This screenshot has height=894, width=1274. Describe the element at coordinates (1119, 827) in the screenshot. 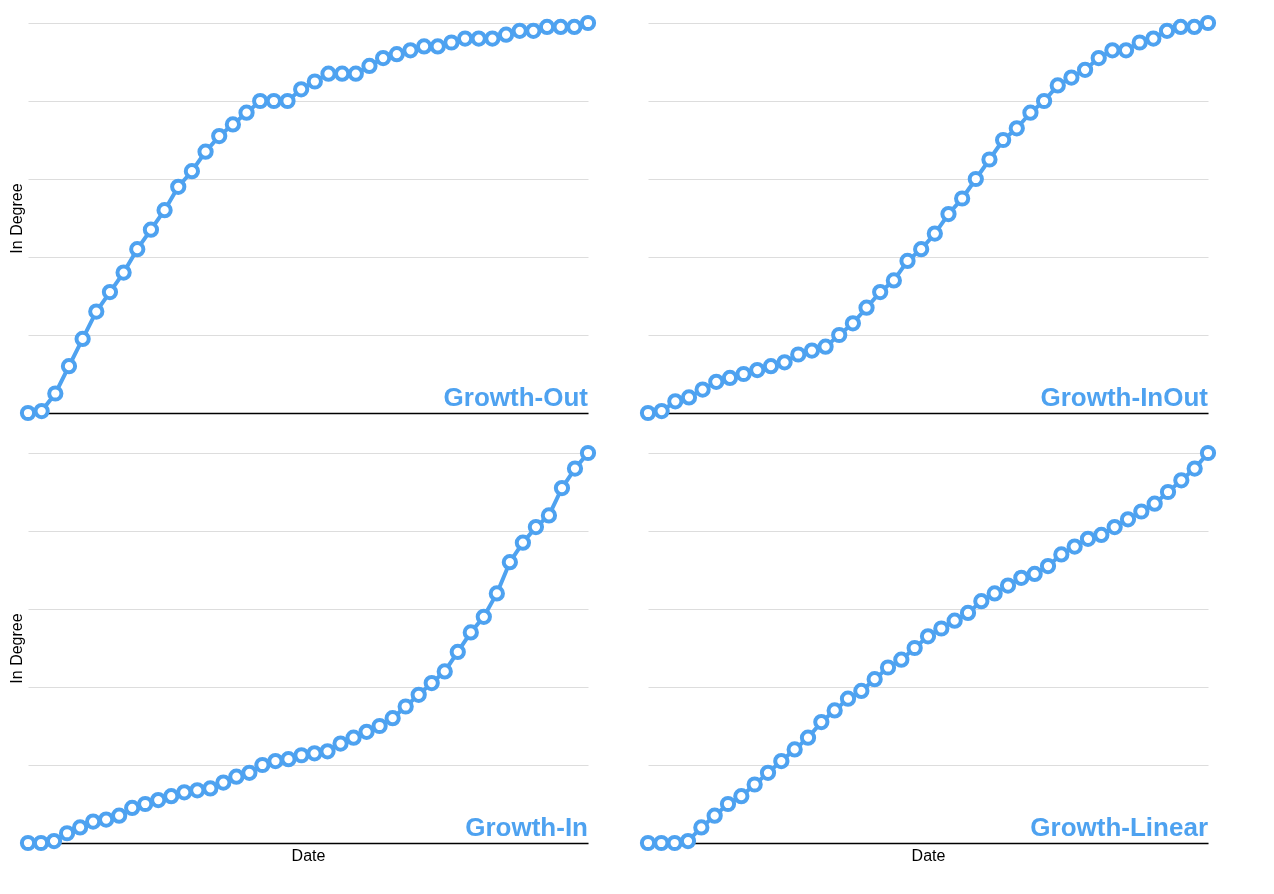

I see `text: Growth-Linear` at that location.